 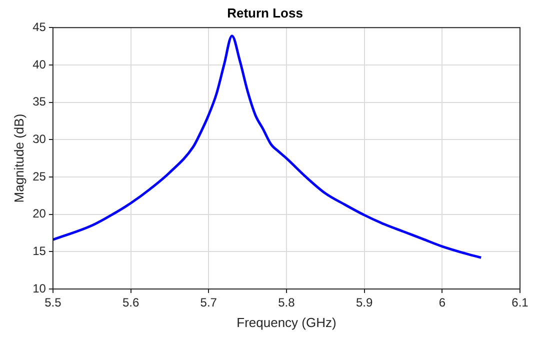 I want to click on x-tick-label: 5.7, so click(x=209, y=303).